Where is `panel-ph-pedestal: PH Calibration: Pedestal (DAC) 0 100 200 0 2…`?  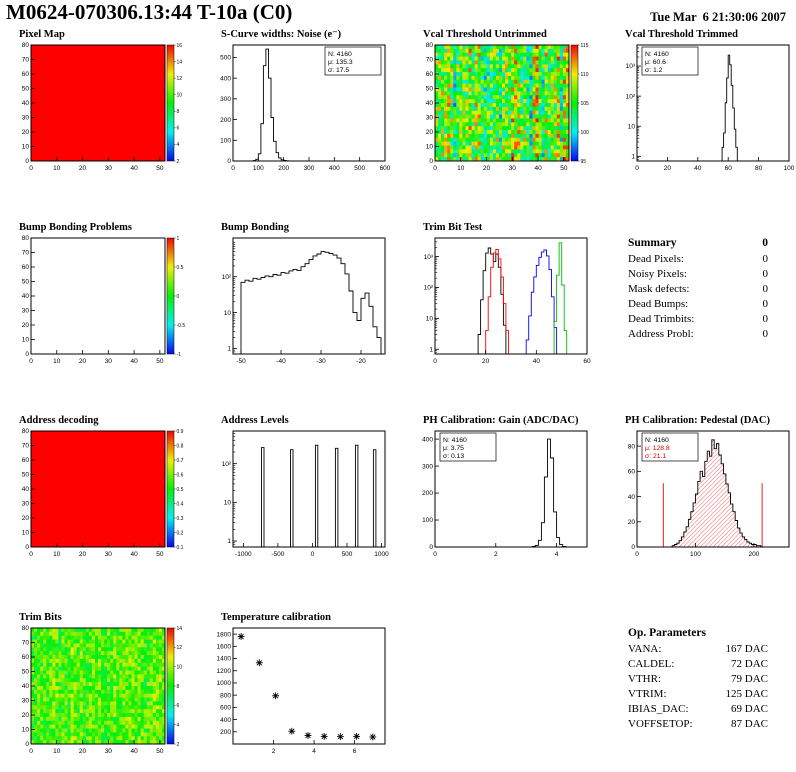 panel-ph-pedestal: PH Calibration: Pedestal (DAC) 0 100 200 0 2… is located at coordinates (704, 489).